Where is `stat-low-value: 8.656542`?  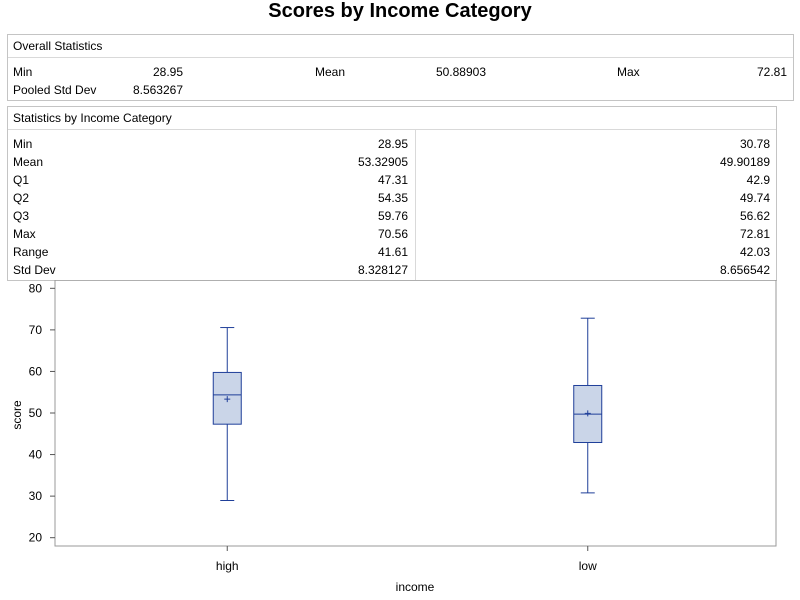 stat-low-value: 8.656542 is located at coordinates (744, 270).